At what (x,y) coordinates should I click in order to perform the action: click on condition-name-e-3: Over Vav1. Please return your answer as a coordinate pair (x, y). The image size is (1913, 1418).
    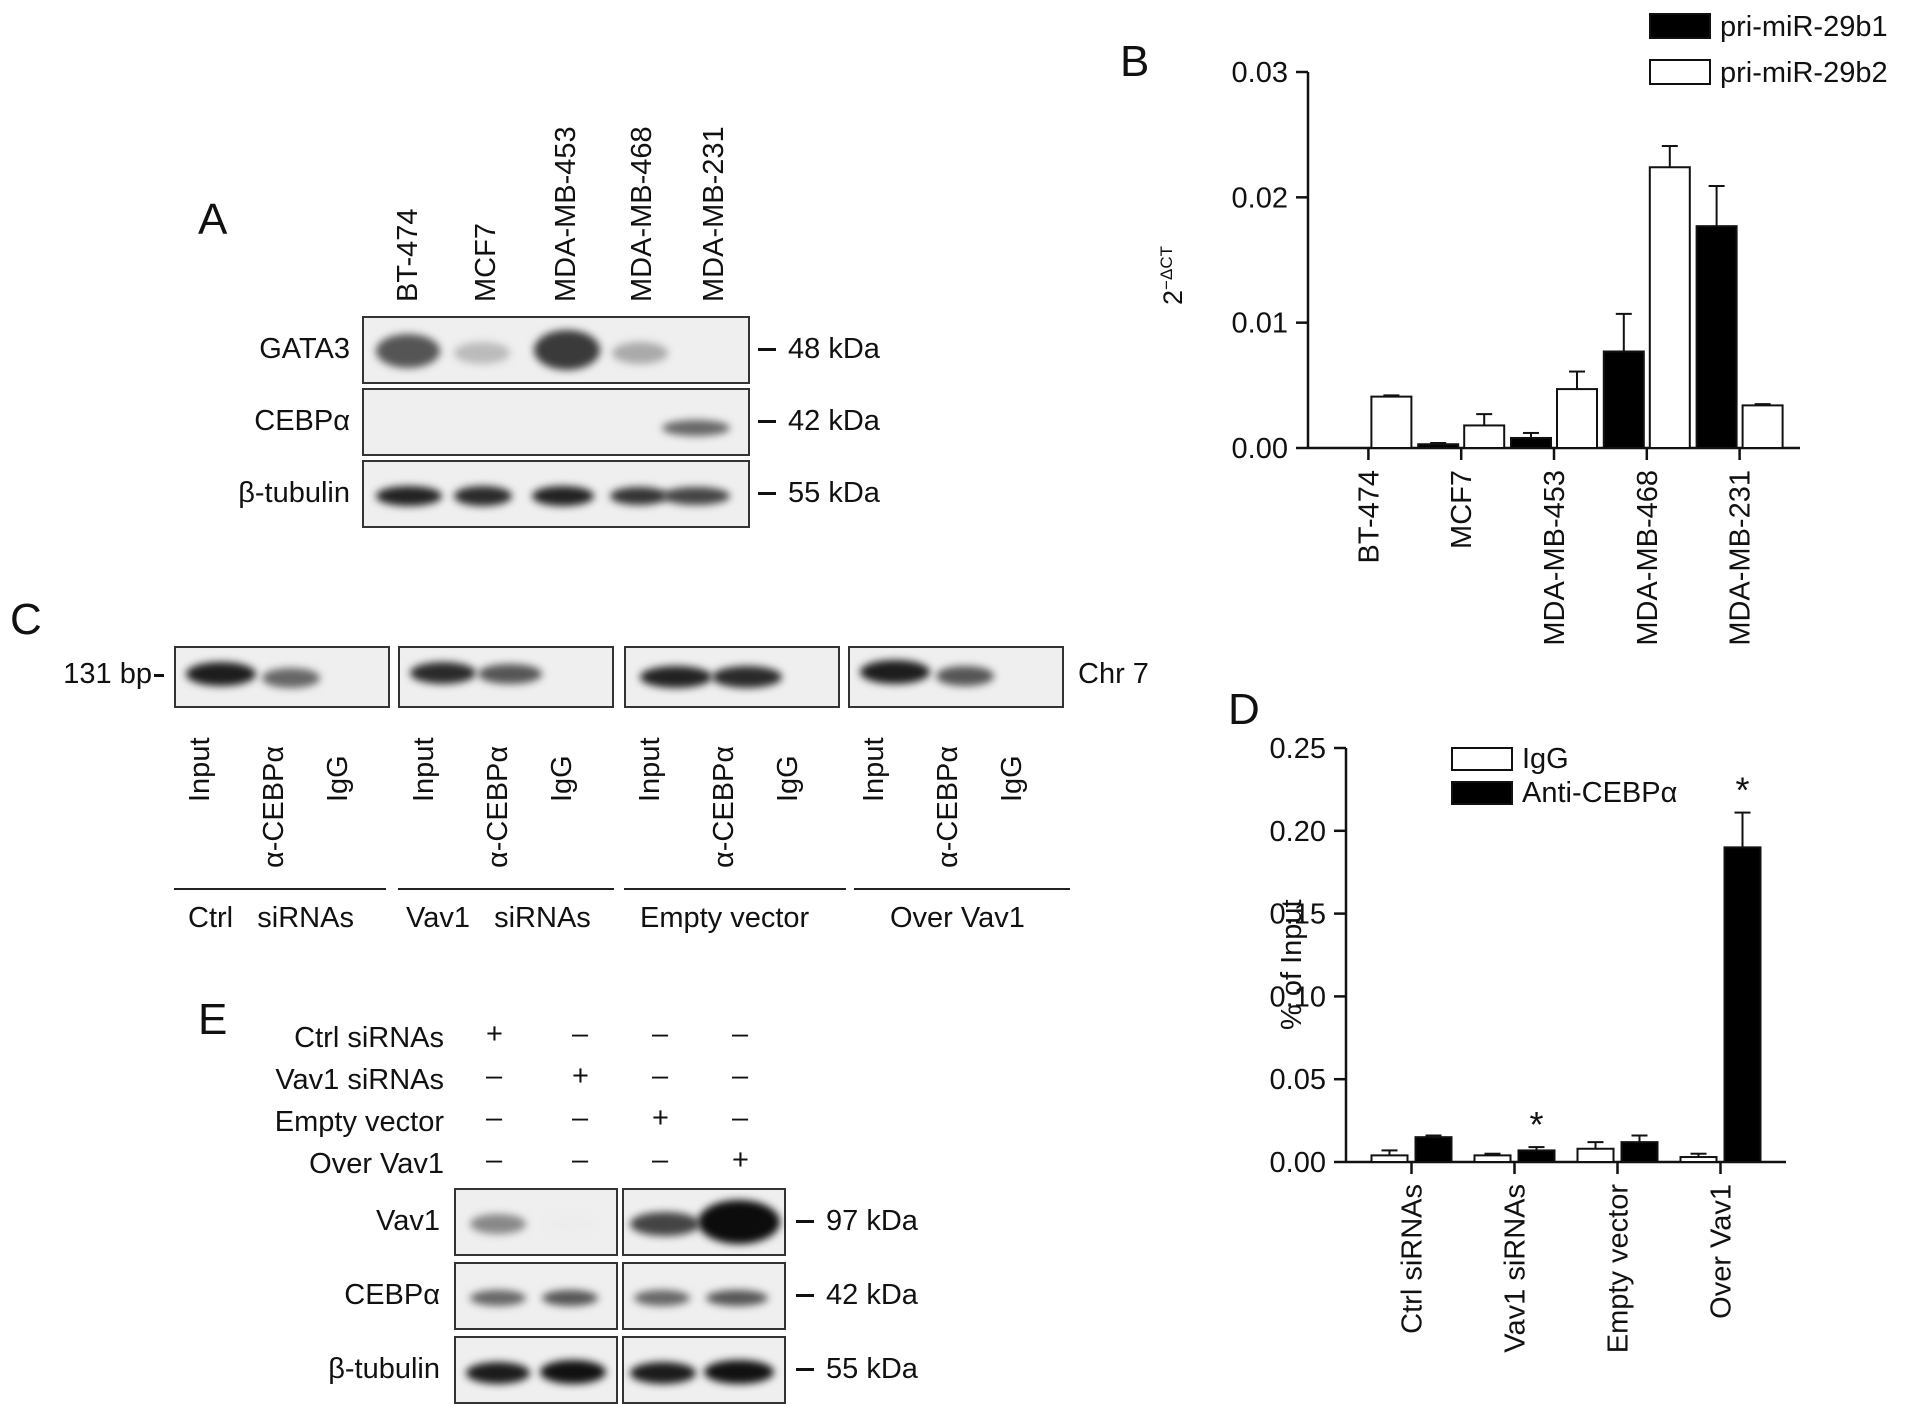
    Looking at the image, I should click on (376, 1164).